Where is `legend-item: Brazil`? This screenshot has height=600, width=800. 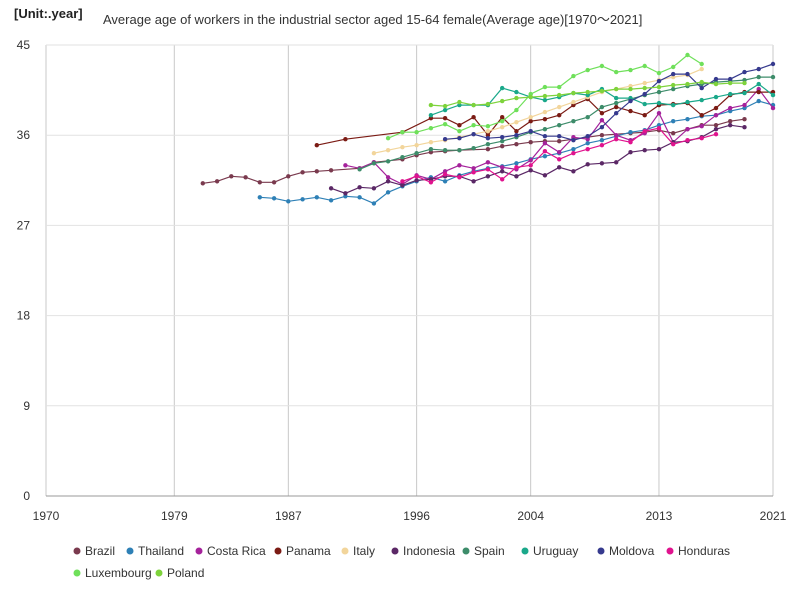 legend-item: Brazil is located at coordinates (94, 551).